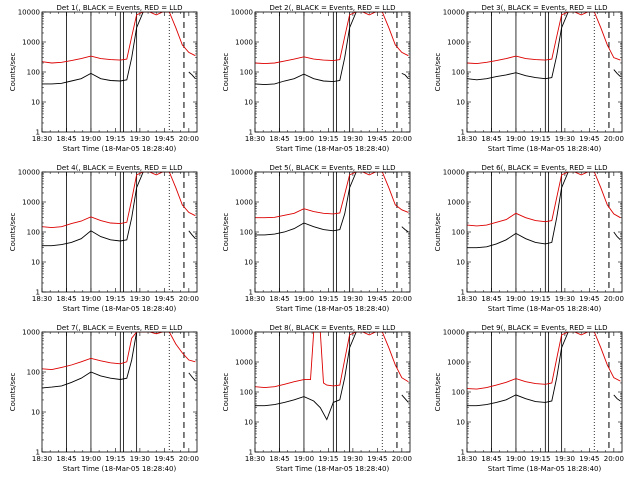 The height and width of the screenshot is (480, 640). What do you see at coordinates (120, 168) in the screenshot?
I see `panel-title: Det 4(, BLACK = Events, RED = LLD` at bounding box center [120, 168].